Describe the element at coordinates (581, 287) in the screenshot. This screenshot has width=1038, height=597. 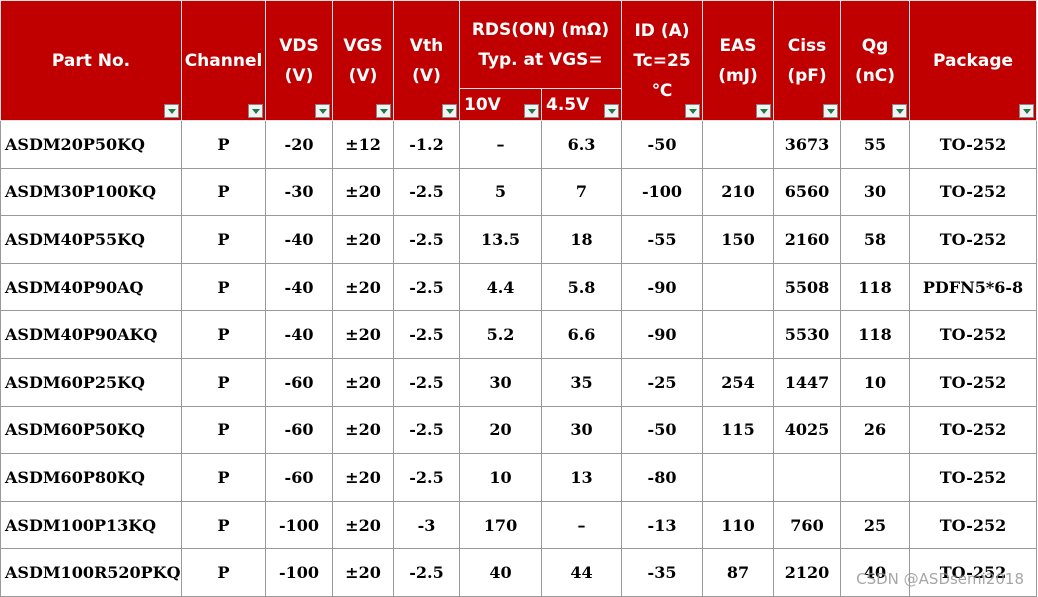
I see `table-cell: 5.8` at that location.